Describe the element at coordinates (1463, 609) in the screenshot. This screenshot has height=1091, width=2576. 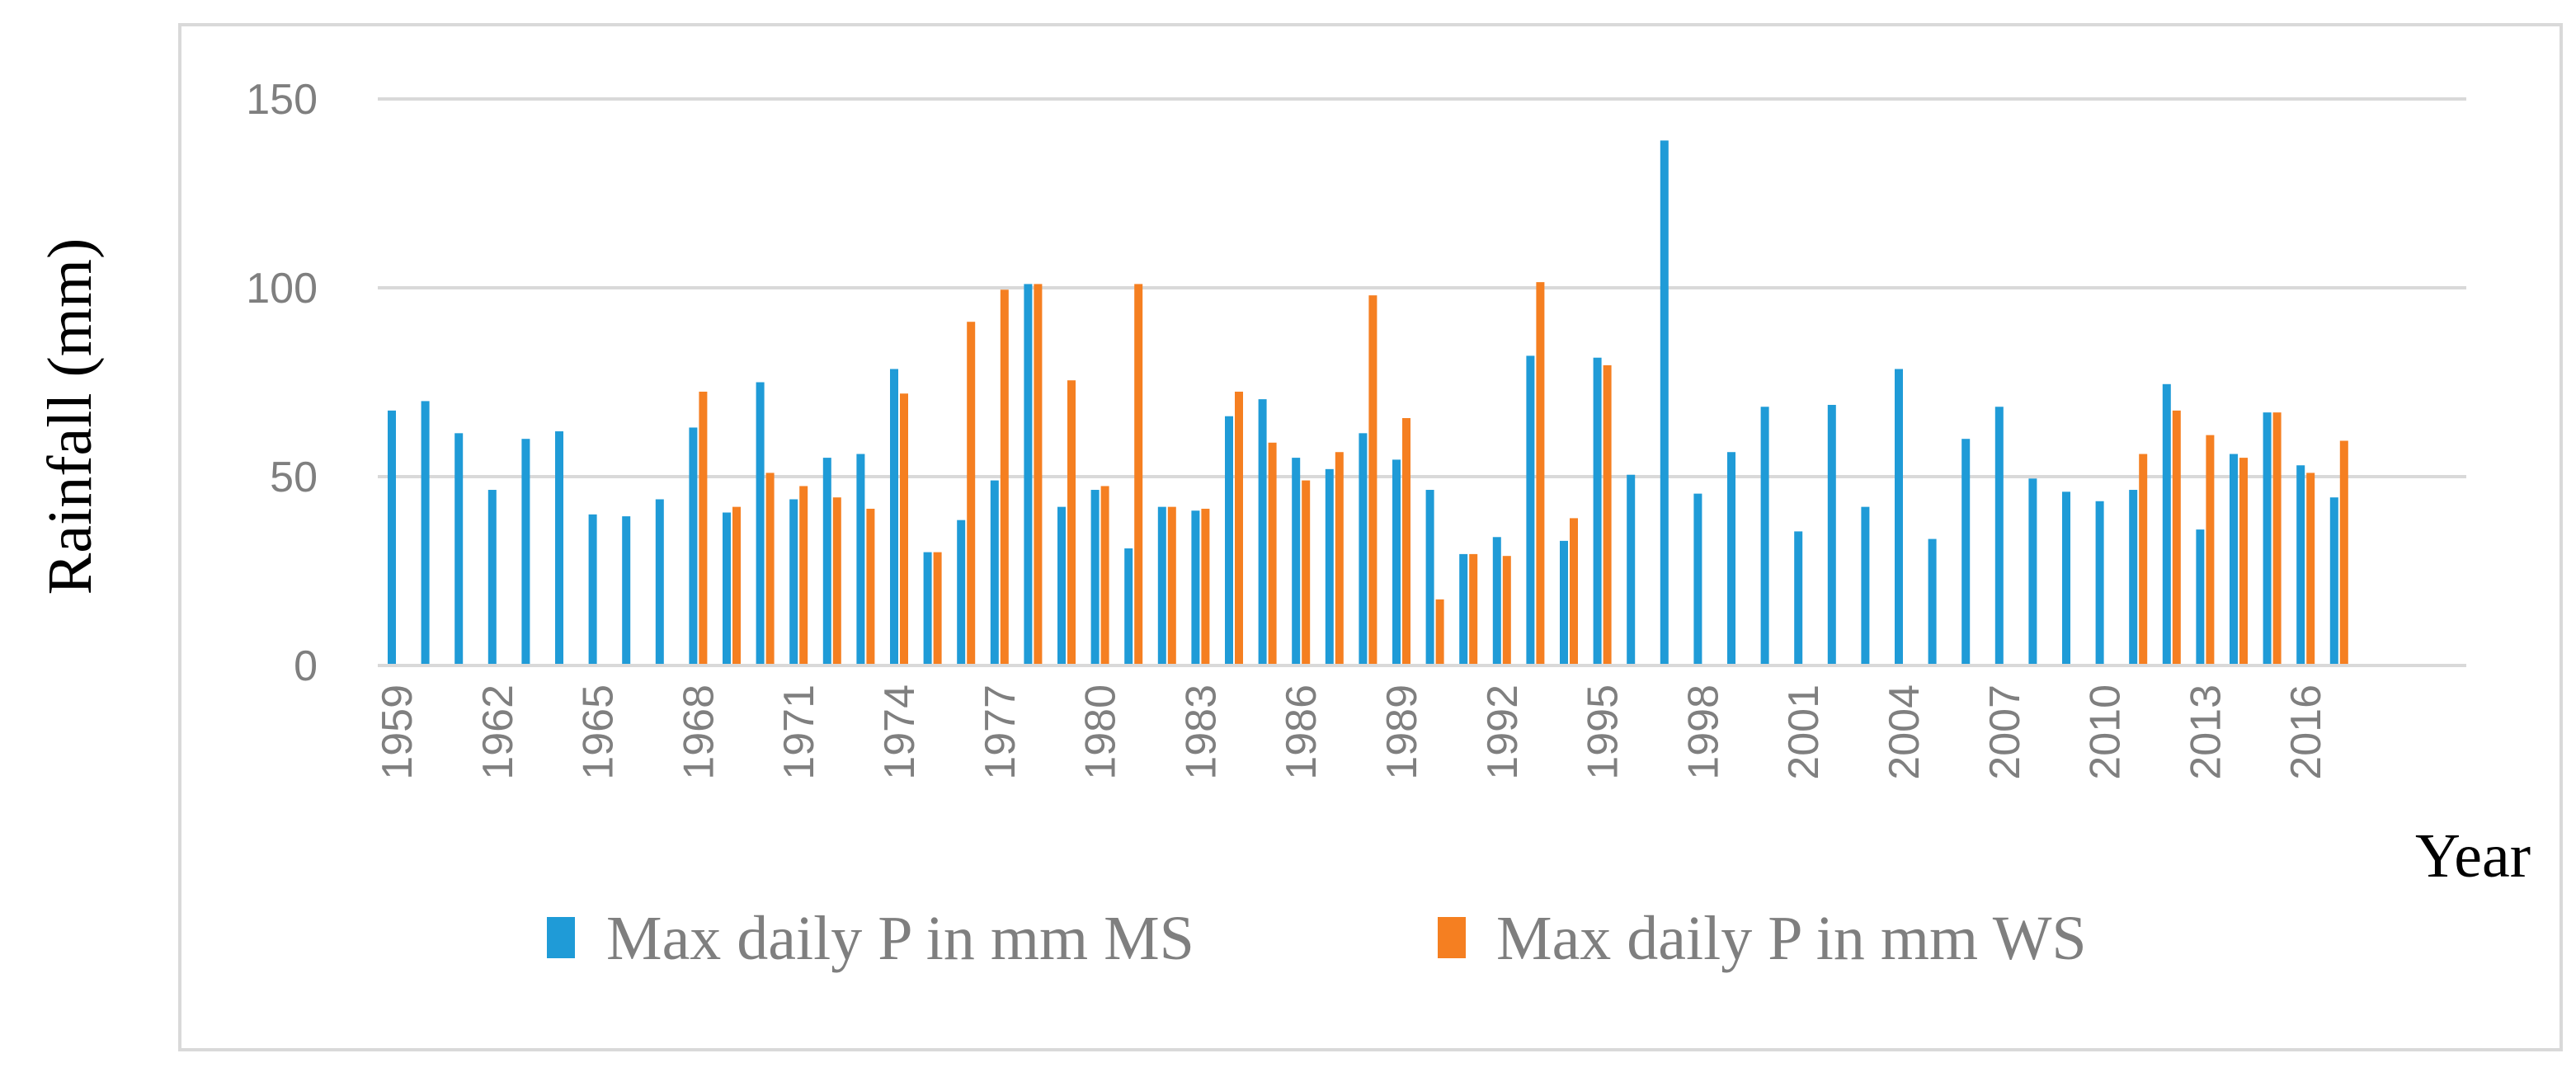
I see `bar-ms-1991` at that location.